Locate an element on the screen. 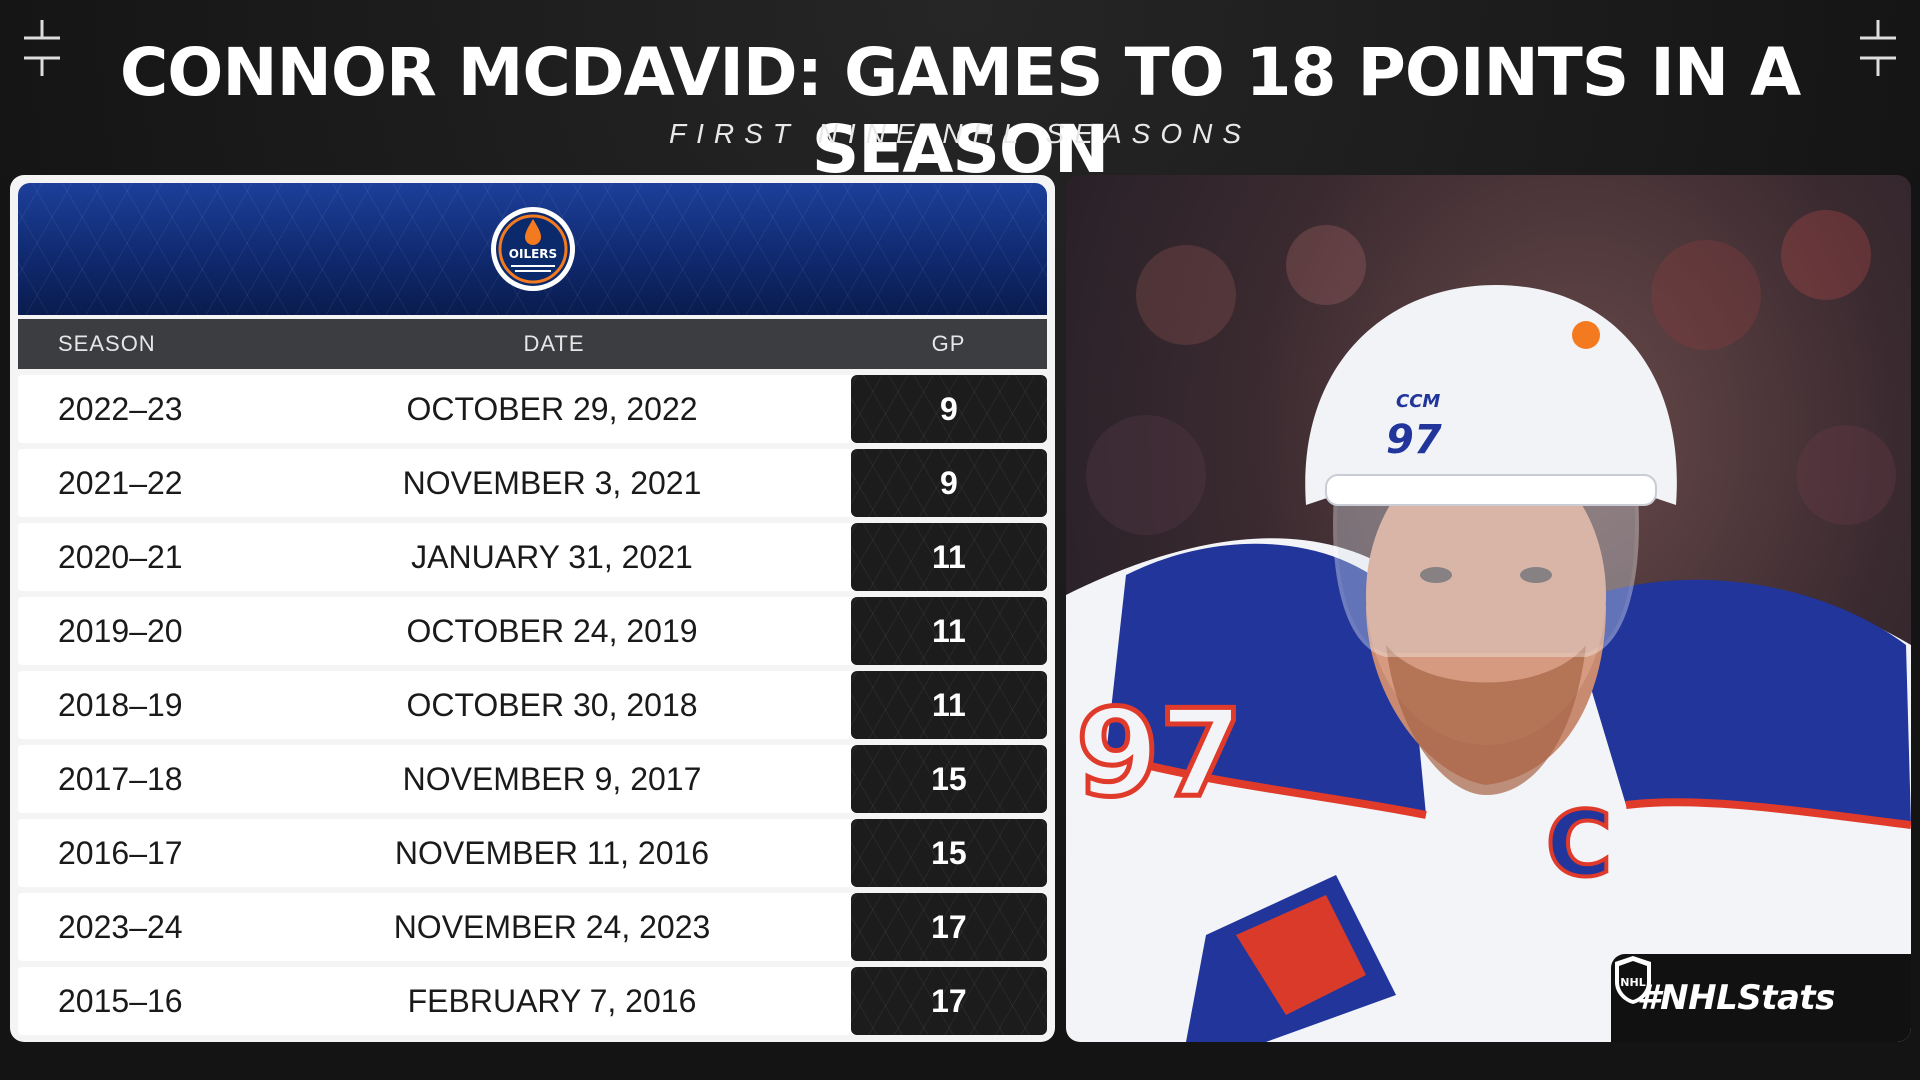 Image resolution: width=1920 pixels, height=1080 pixels. oilers-logo-text: OILERS is located at coordinates (532, 254).